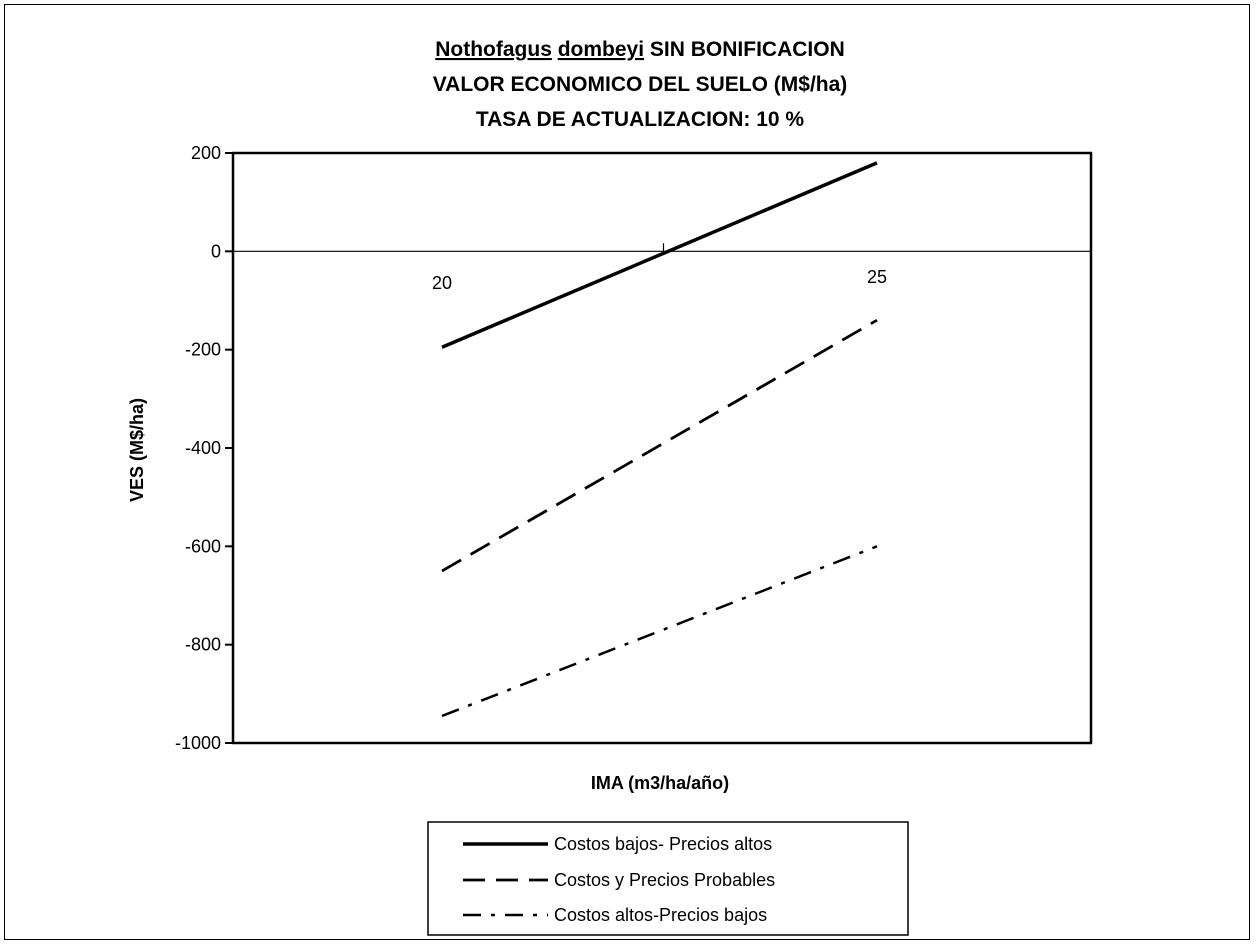 The width and height of the screenshot is (1258, 947). What do you see at coordinates (660, 783) in the screenshot?
I see `x-axis-title: IMA (m3/ha/año)` at bounding box center [660, 783].